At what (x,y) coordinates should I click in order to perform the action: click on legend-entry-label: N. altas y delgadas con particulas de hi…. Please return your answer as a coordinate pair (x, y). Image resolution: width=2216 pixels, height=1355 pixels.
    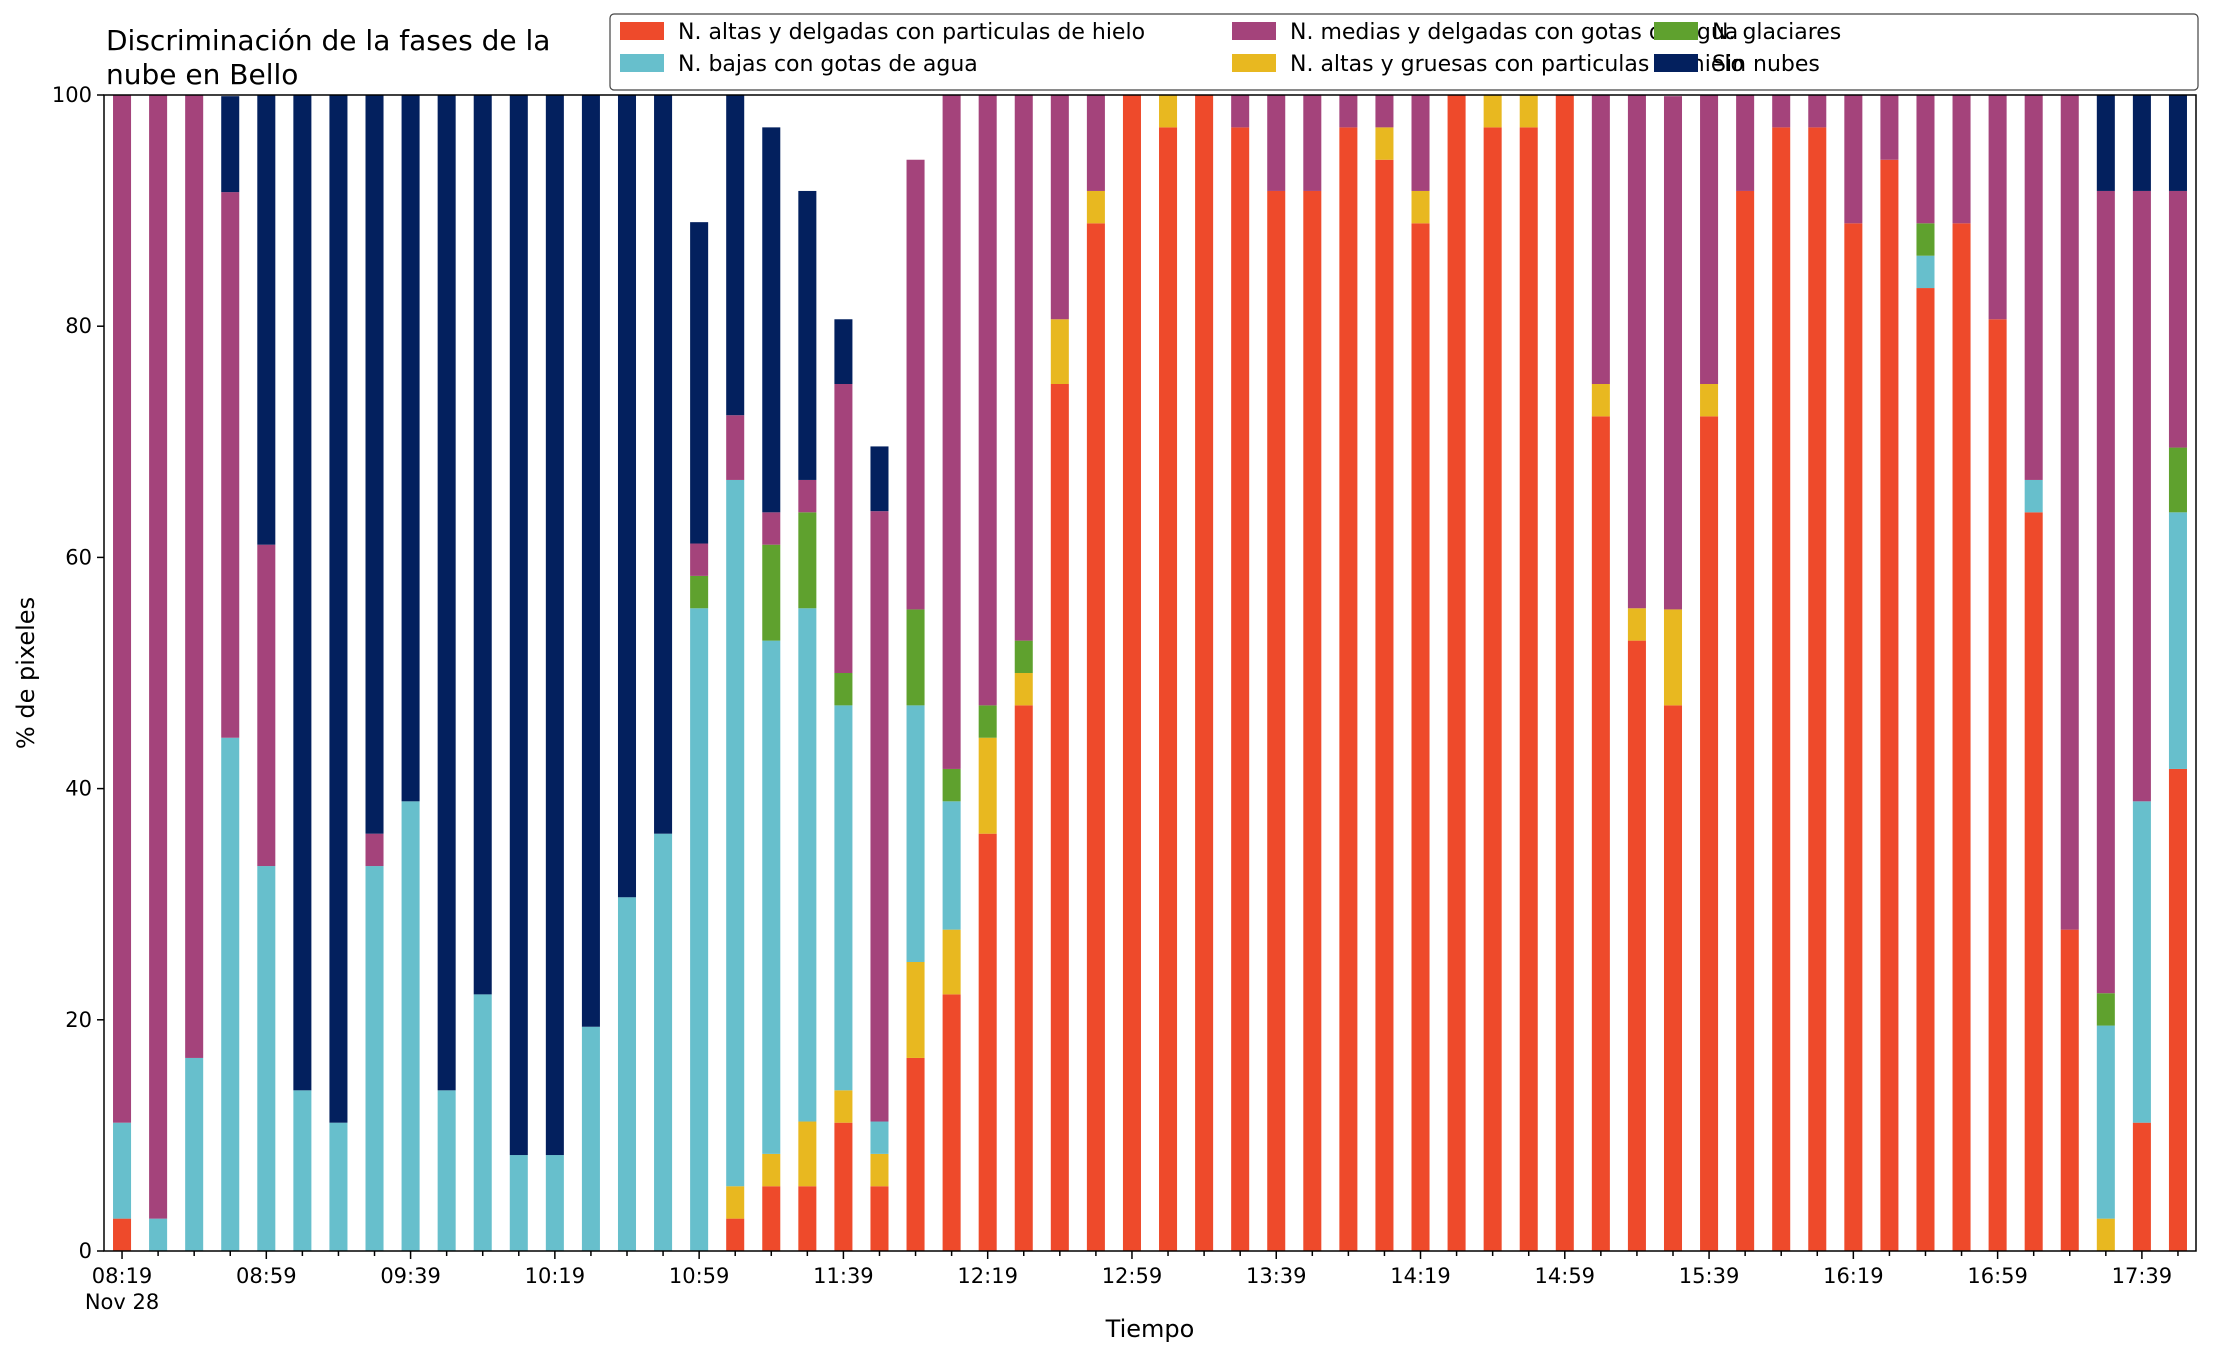
    Looking at the image, I should click on (911, 32).